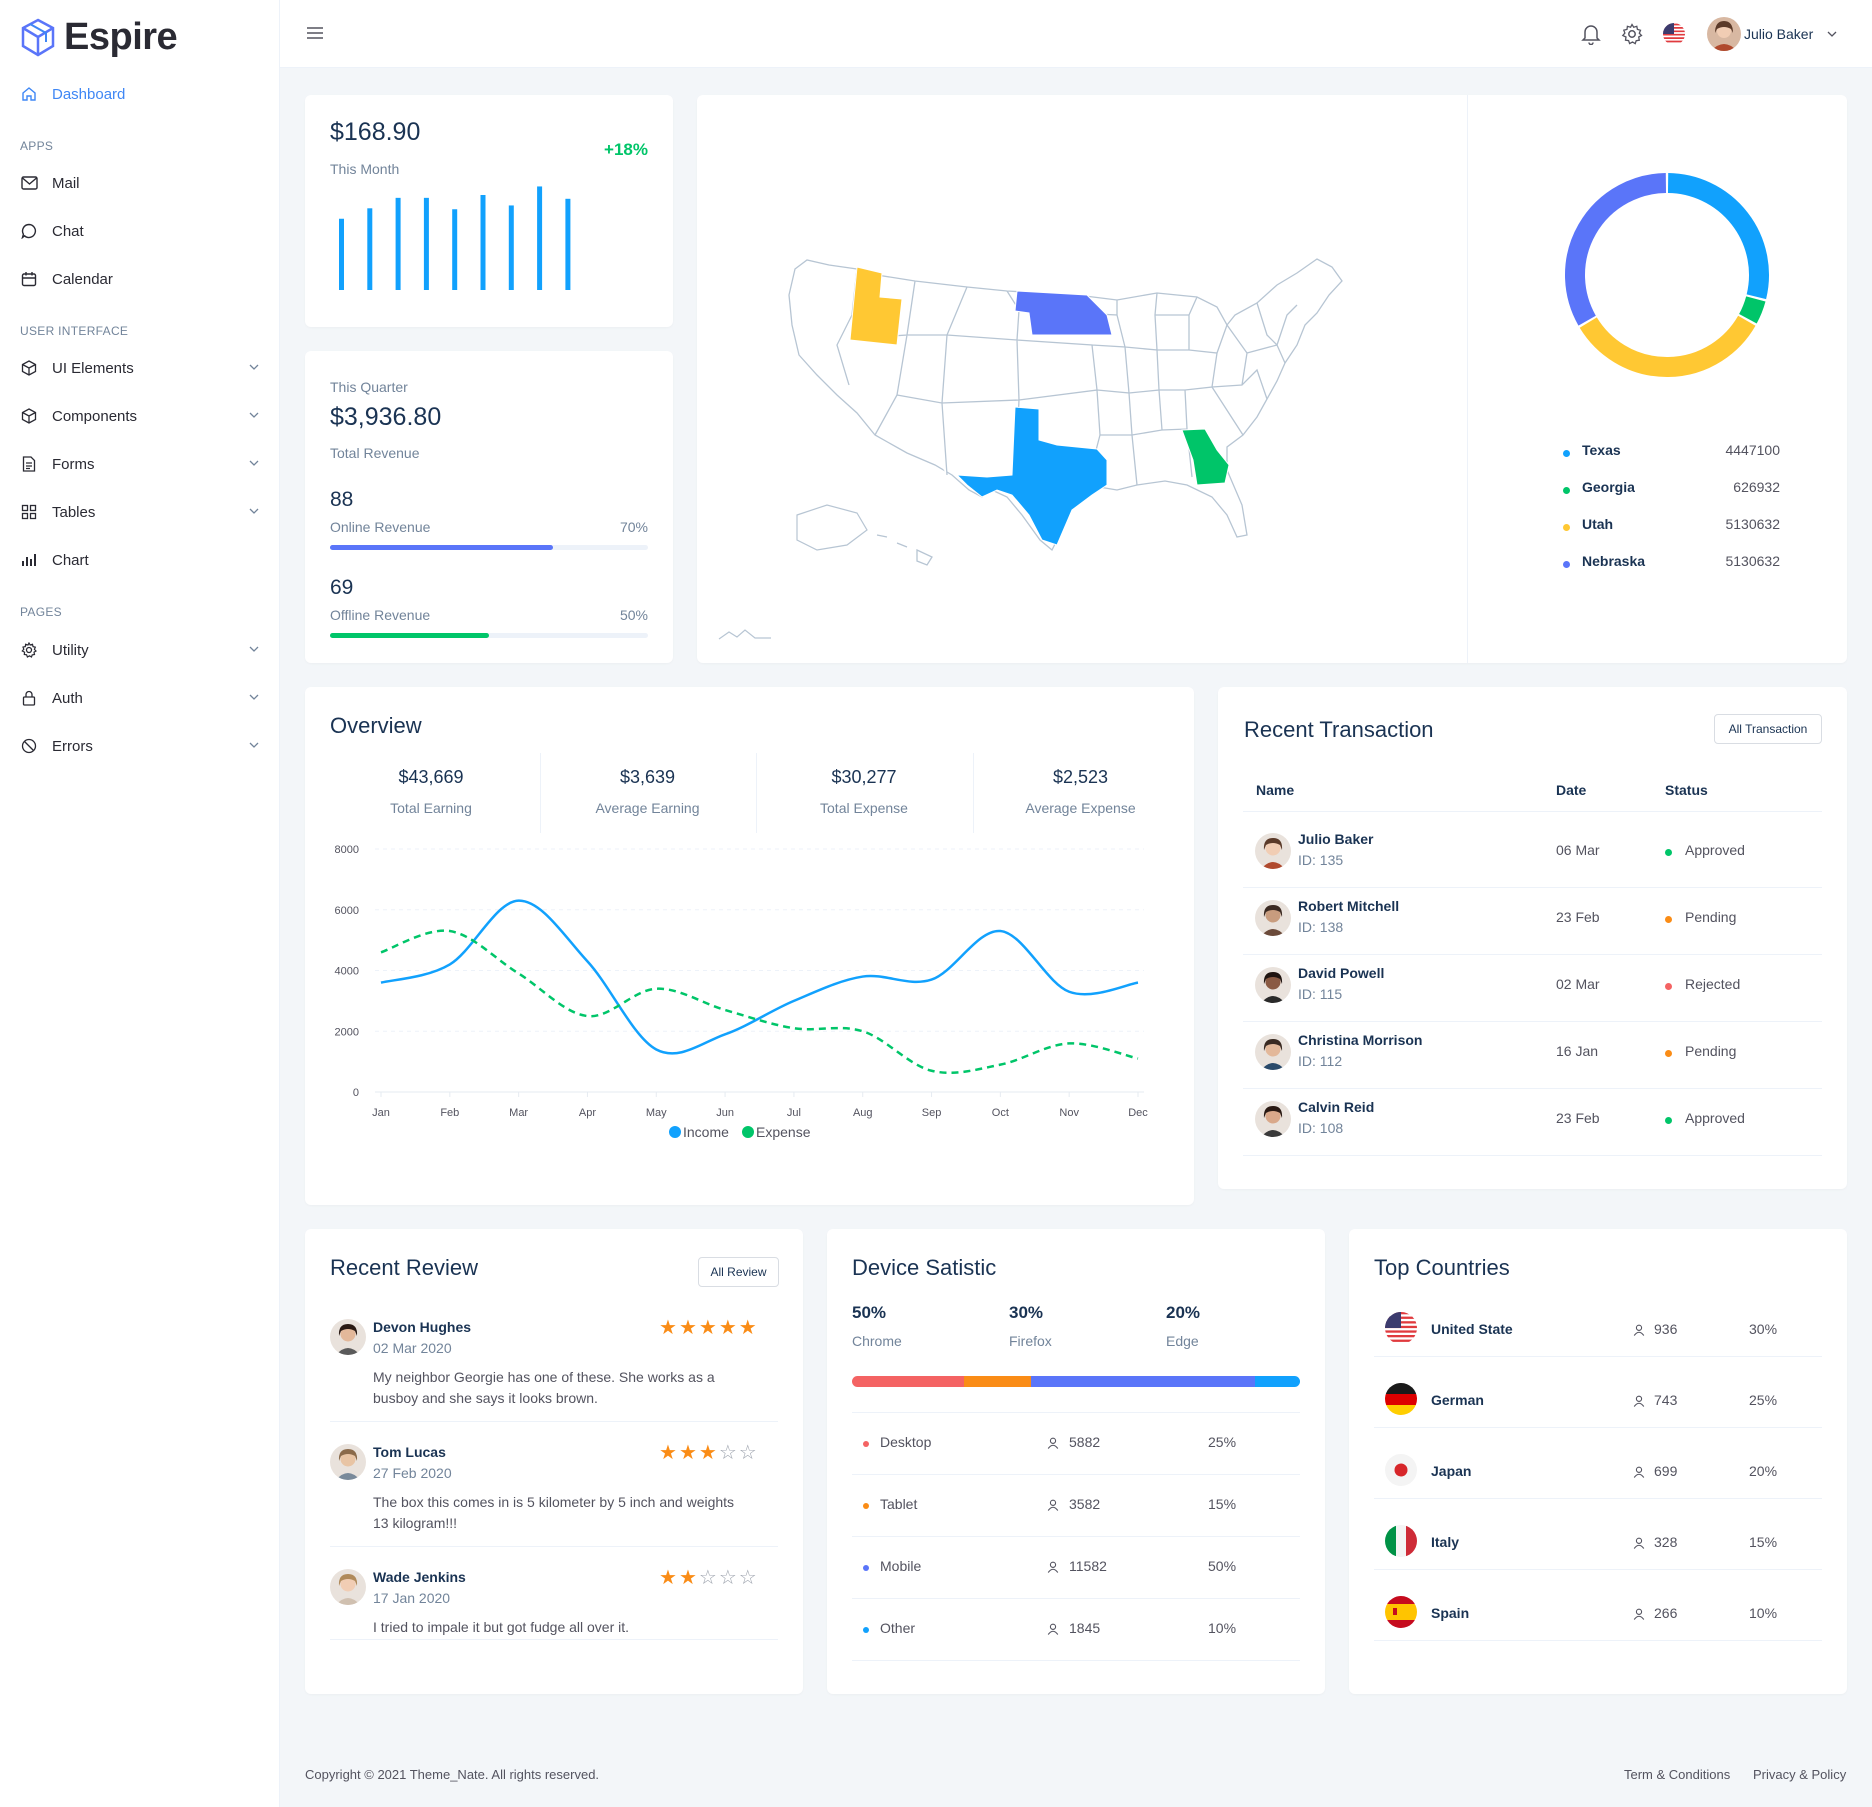 The width and height of the screenshot is (1872, 1807). I want to click on country-percent: 15%, so click(1763, 1542).